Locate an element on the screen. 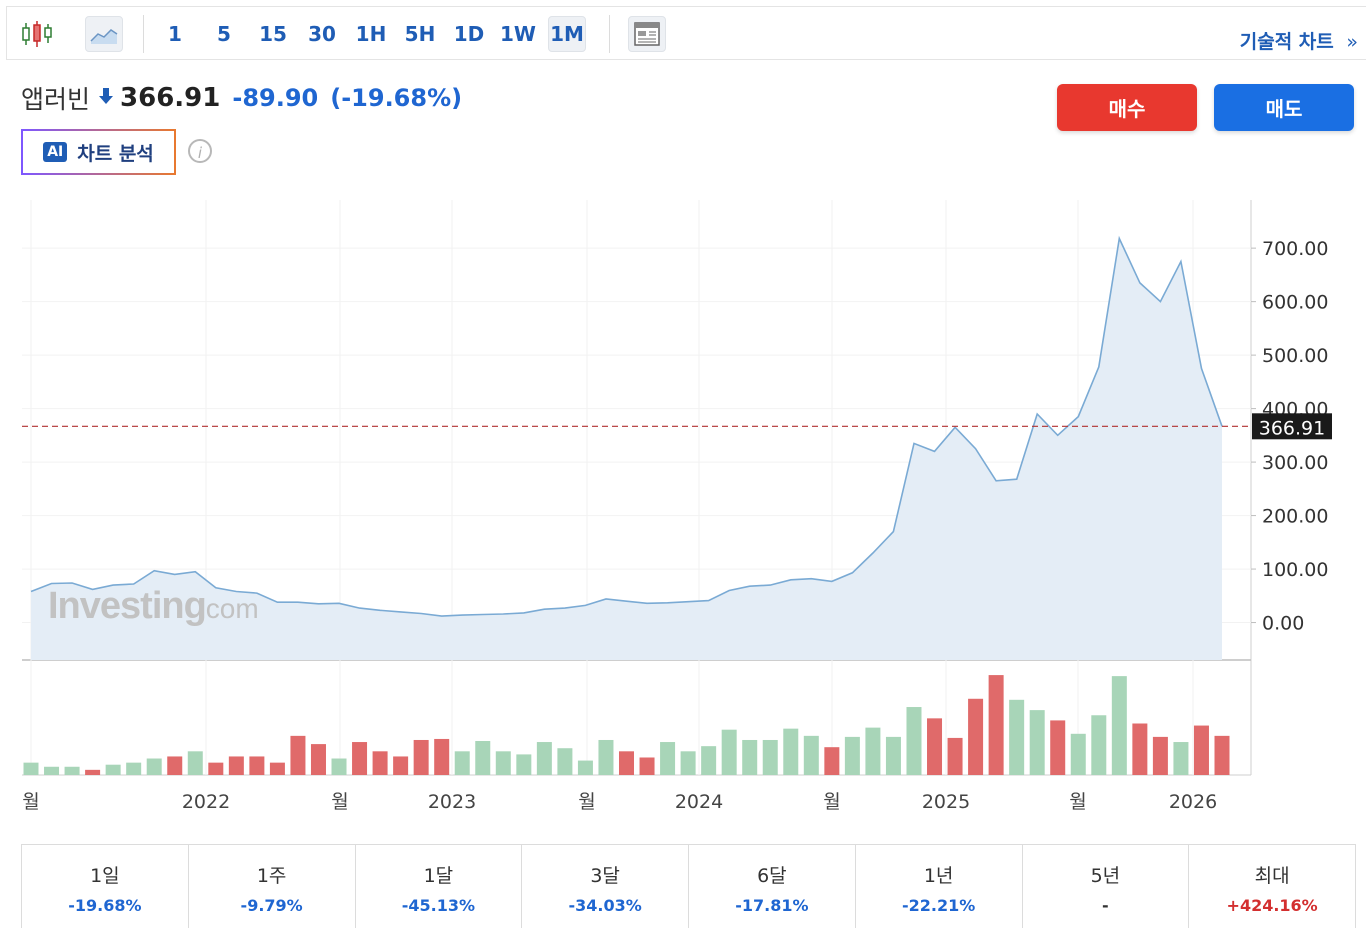 The image size is (1366, 928). performance-period-label: 5년 is located at coordinates (1105, 876).